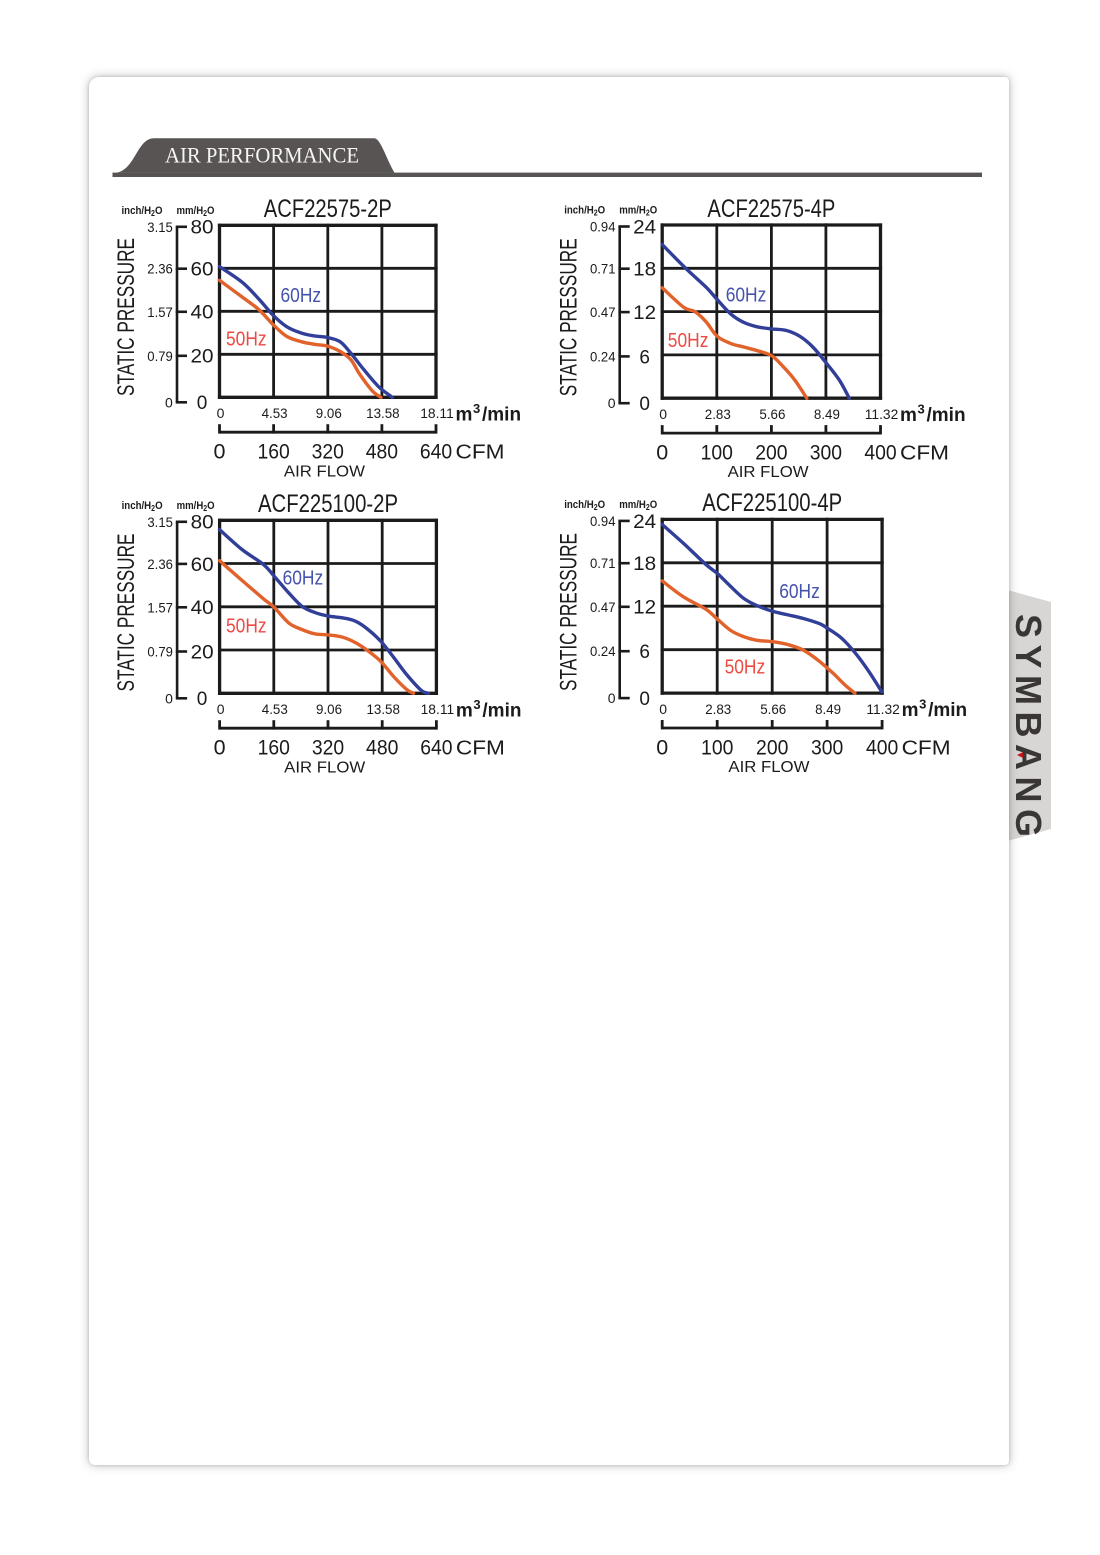 This screenshot has height=1555, width=1100. What do you see at coordinates (436, 452) in the screenshot?
I see `svg-text: 640` at bounding box center [436, 452].